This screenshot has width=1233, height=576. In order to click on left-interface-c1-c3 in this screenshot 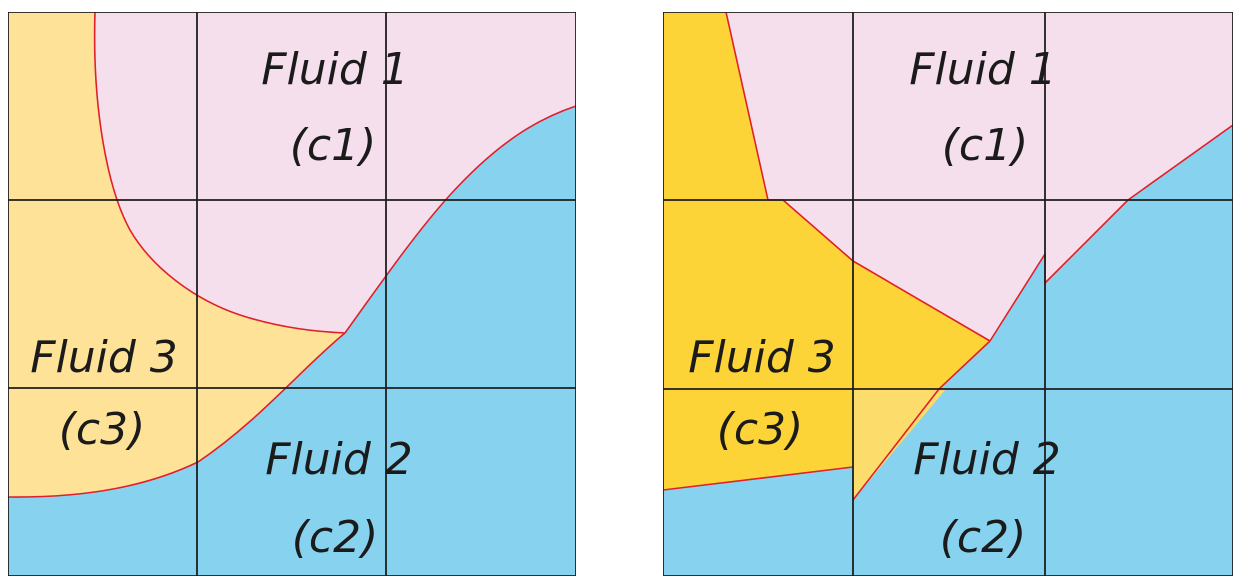, I will do `click(219, 173)`.